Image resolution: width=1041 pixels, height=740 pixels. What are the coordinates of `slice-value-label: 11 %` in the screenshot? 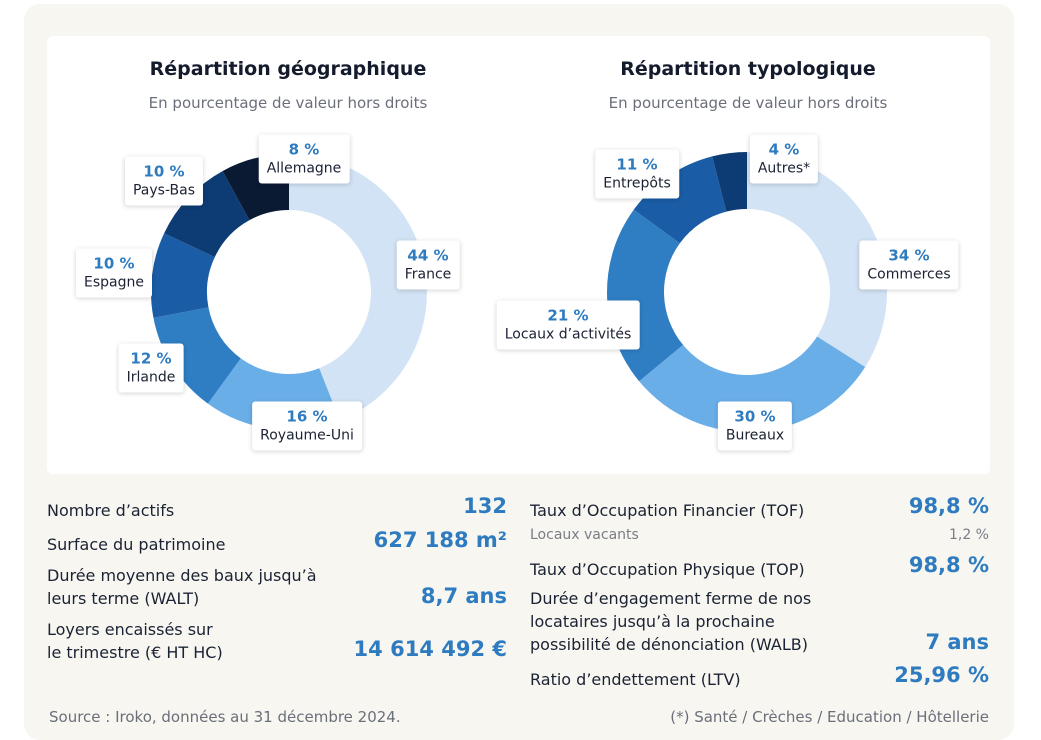 It's located at (637, 164).